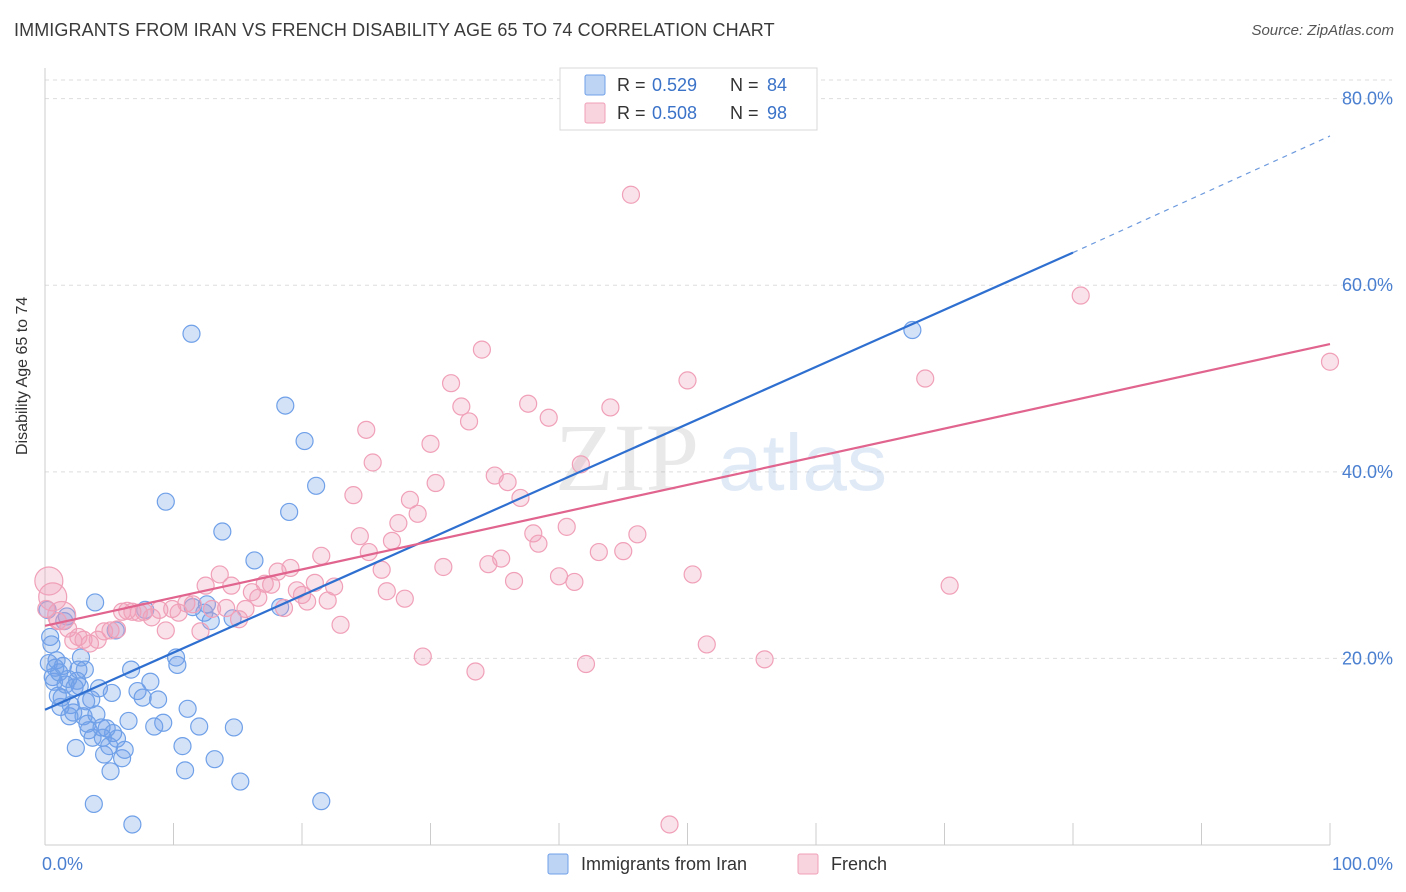  Describe the element at coordinates (674, 113) in the screenshot. I see `stats-r-value: 0.508` at that location.